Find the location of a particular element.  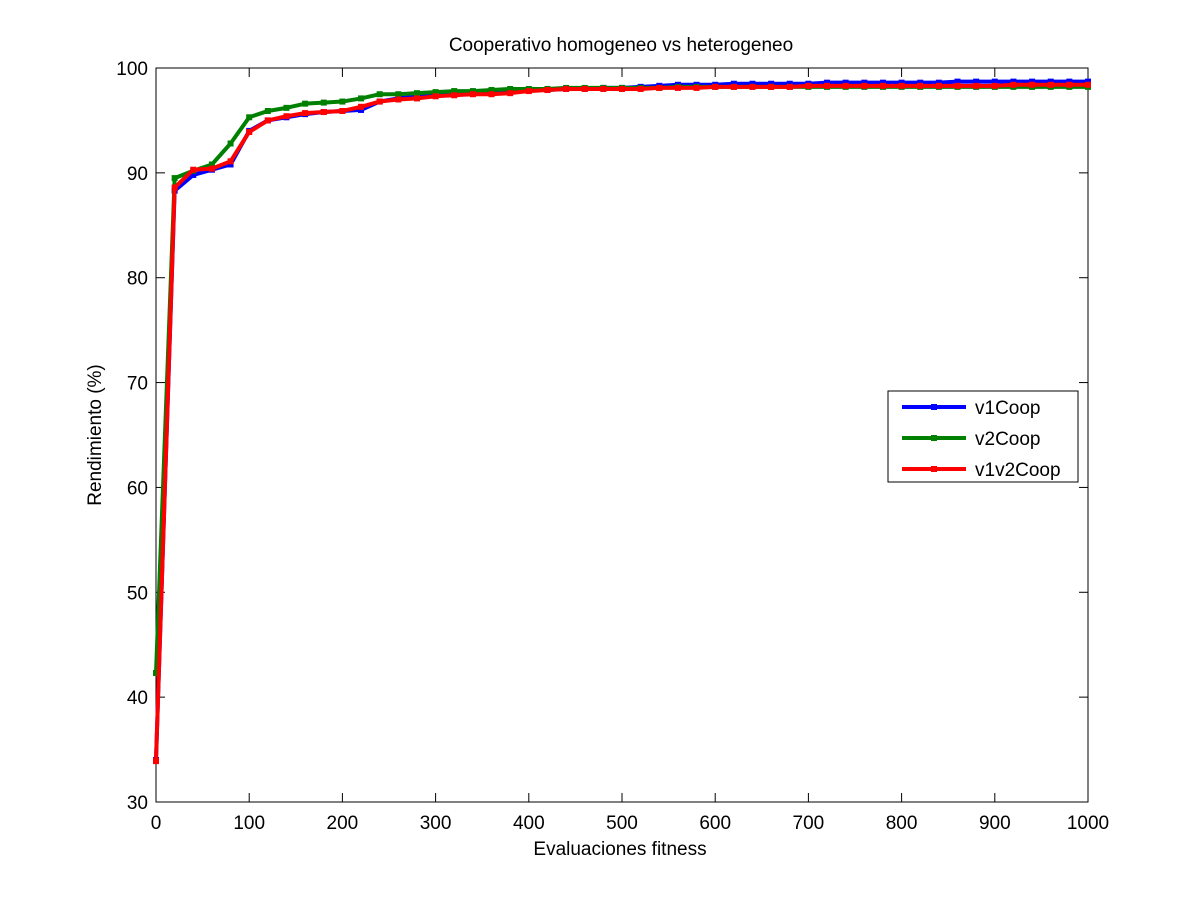

x-tick-label: 800 is located at coordinates (902, 823).